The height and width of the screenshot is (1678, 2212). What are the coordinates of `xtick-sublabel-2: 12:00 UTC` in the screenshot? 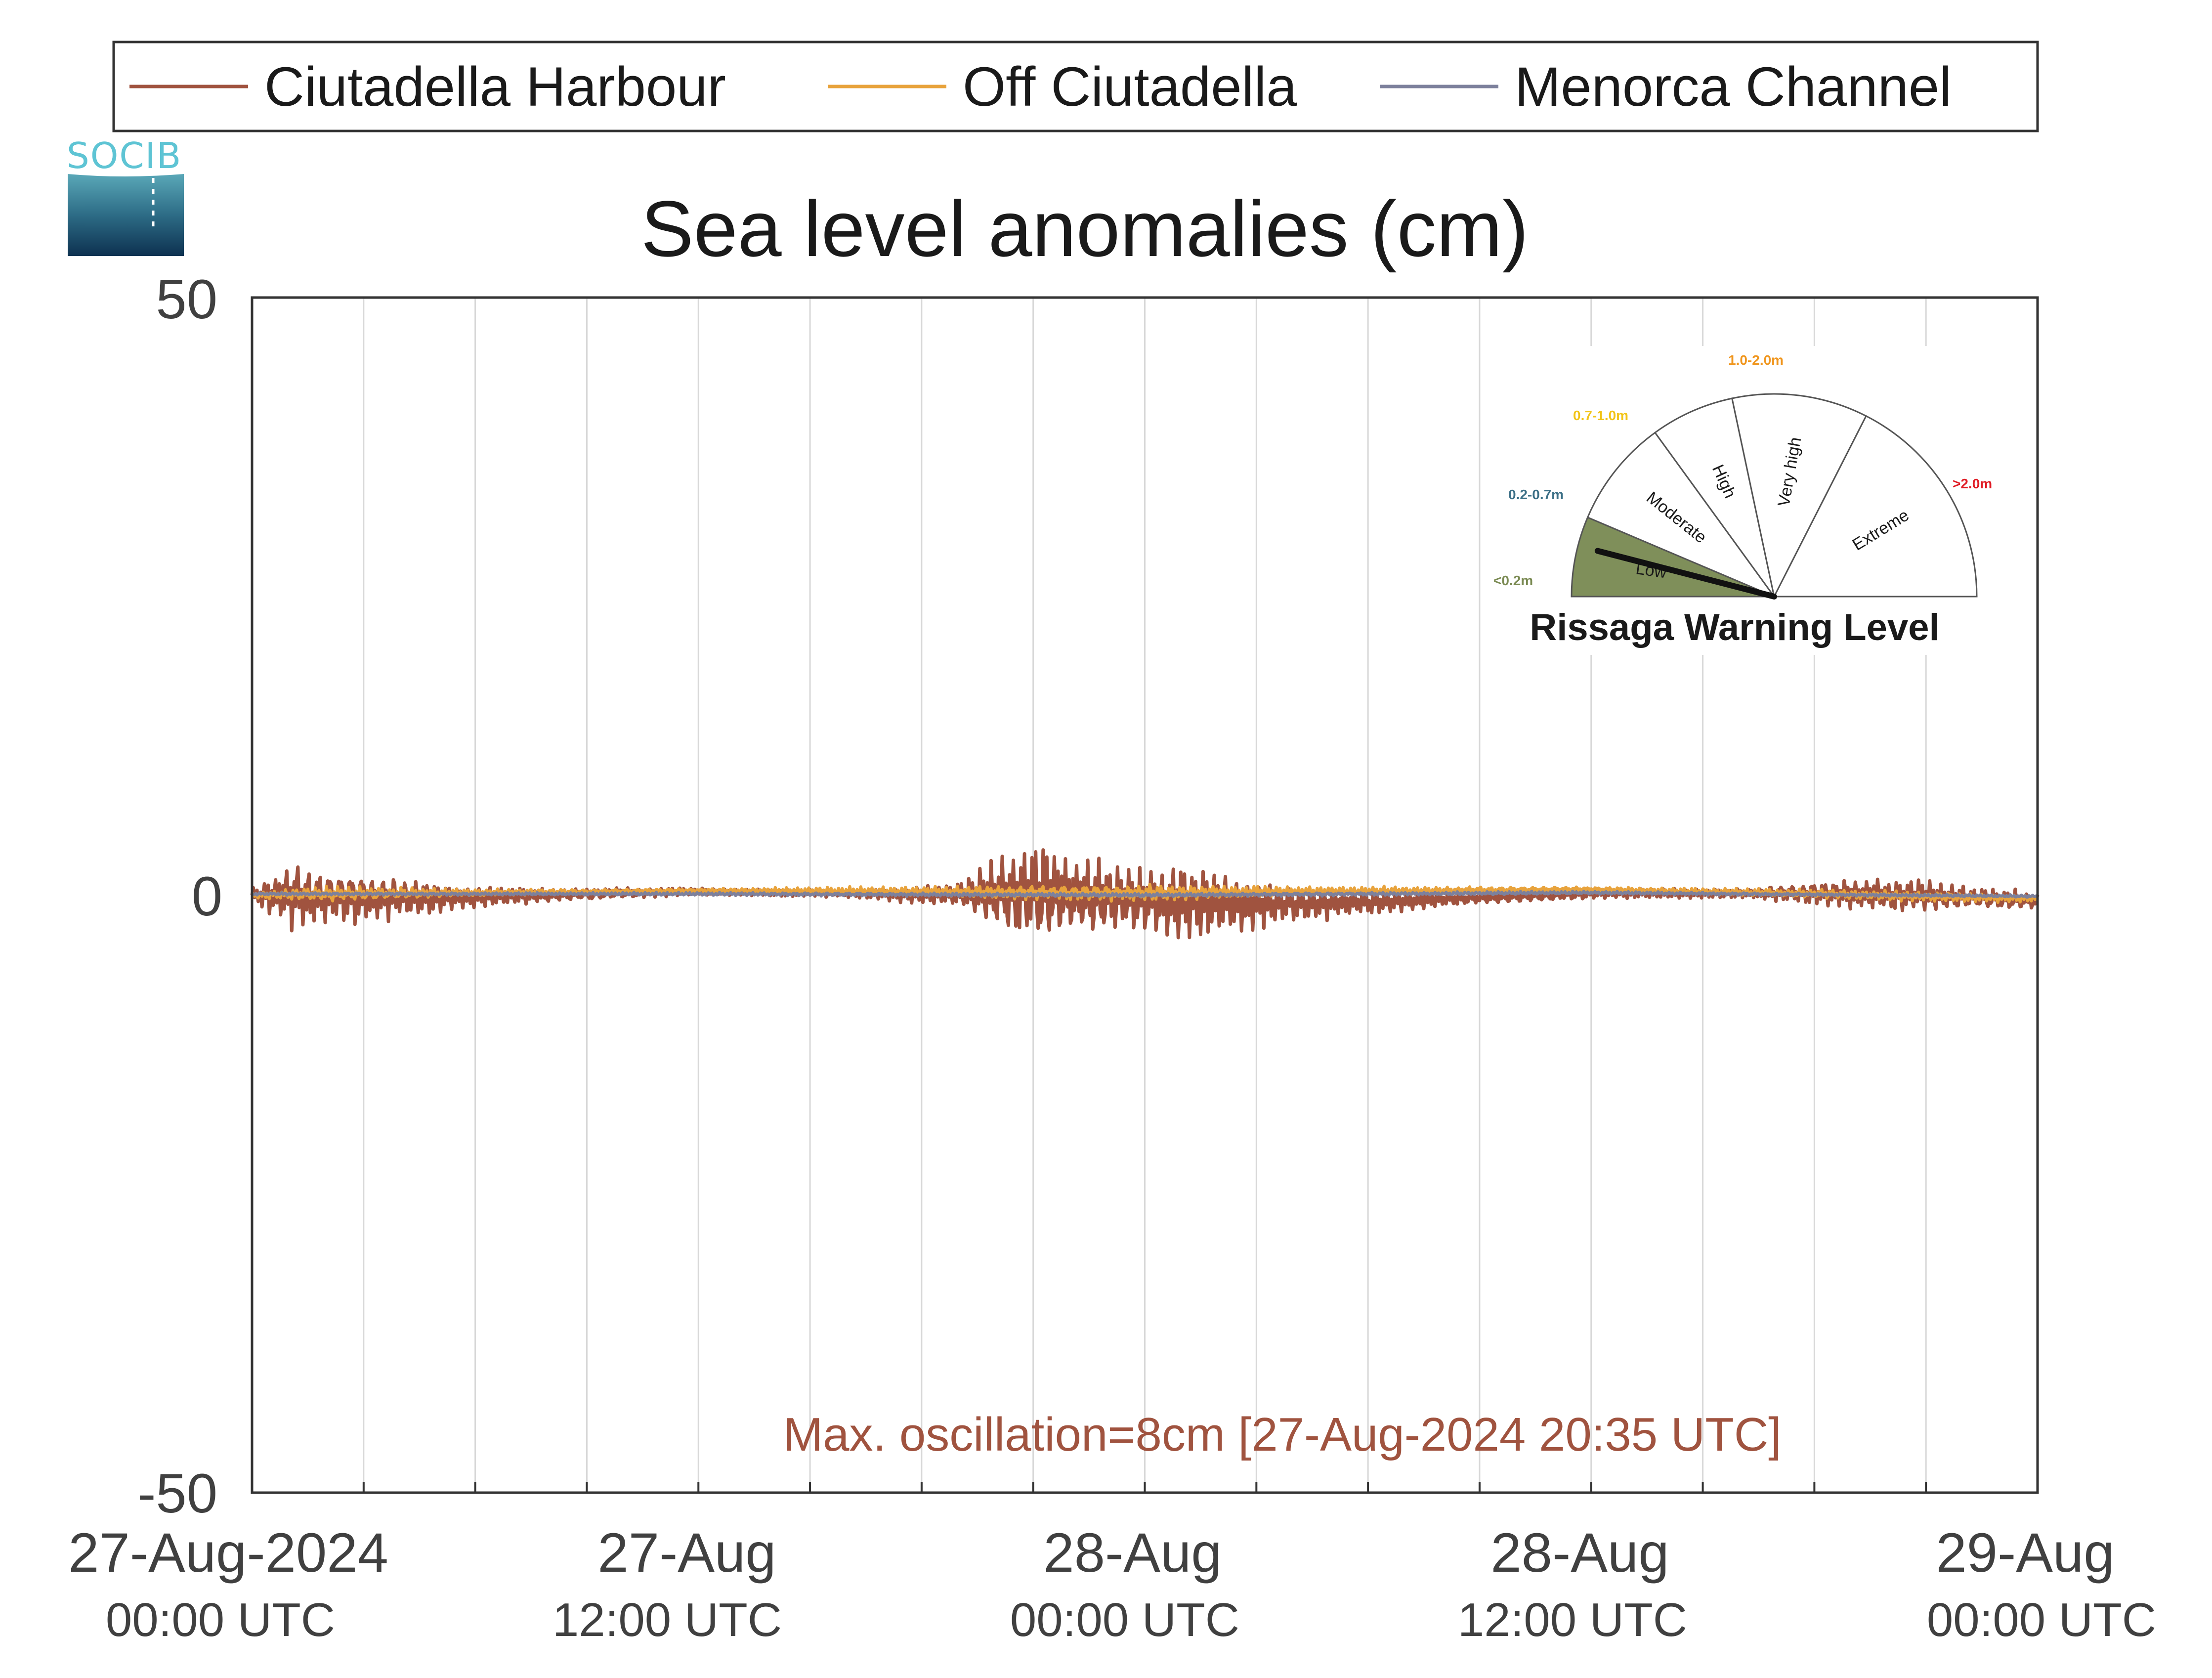 It's located at (667, 1619).